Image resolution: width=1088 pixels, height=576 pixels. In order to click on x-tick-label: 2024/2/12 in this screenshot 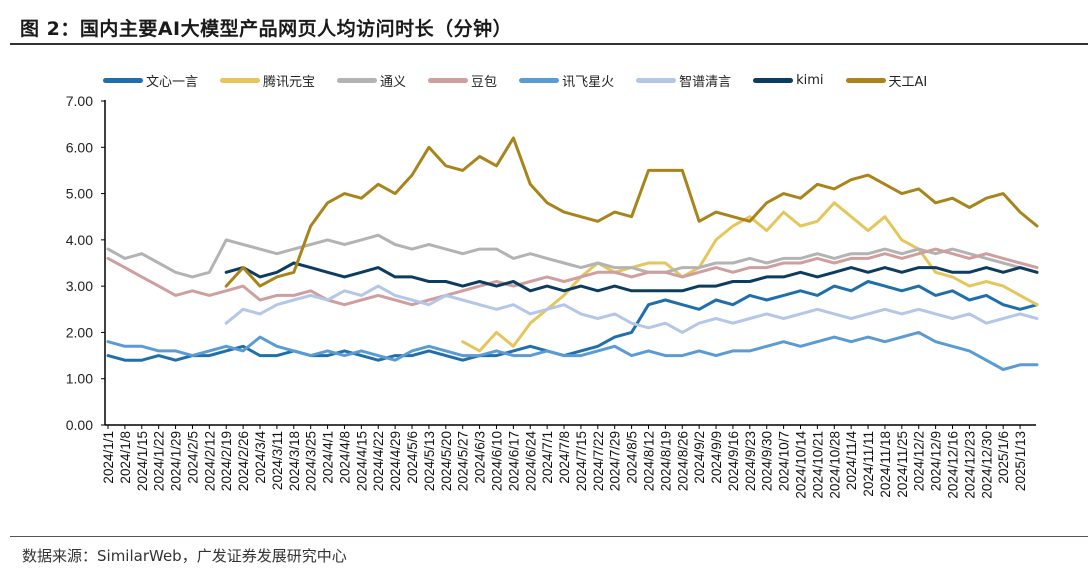, I will do `click(209, 461)`.